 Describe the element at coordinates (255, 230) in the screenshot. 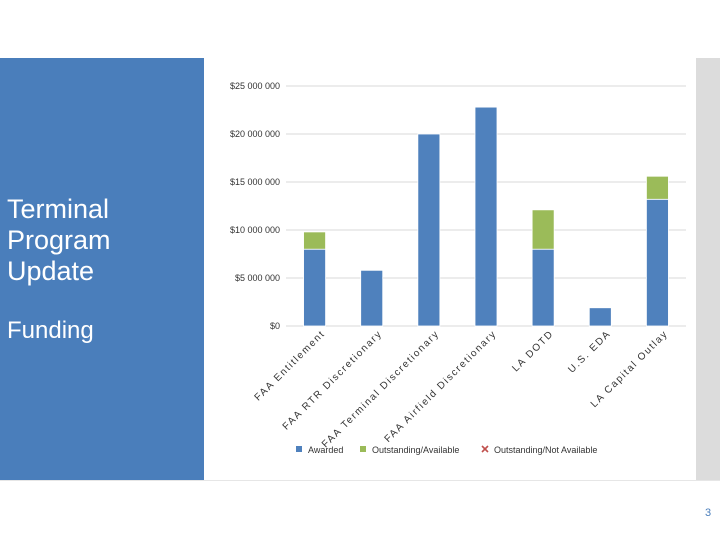

I see `y-tick-label: $10 000 000` at that location.